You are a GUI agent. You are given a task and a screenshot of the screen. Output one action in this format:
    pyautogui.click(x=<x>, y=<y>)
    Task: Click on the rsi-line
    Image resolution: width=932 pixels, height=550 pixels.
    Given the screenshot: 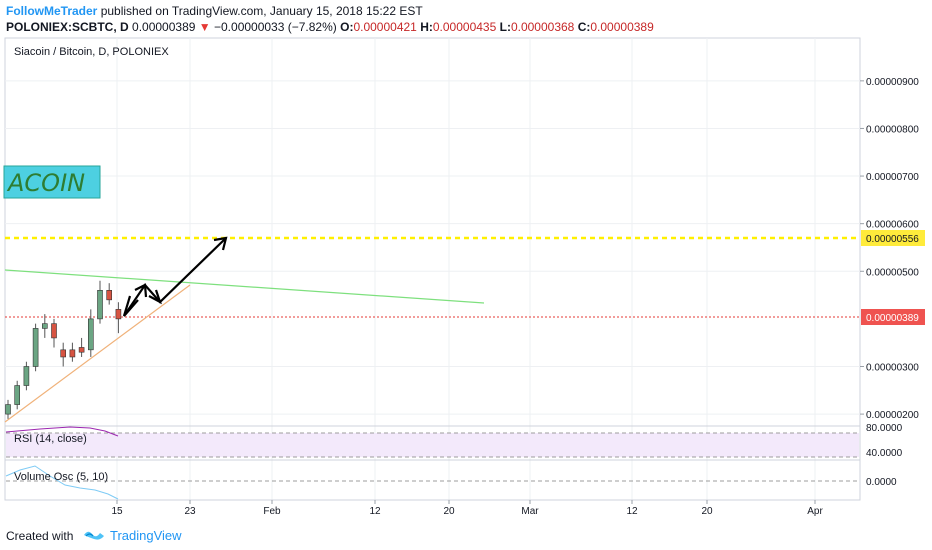 What is the action you would take?
    pyautogui.click(x=62, y=431)
    